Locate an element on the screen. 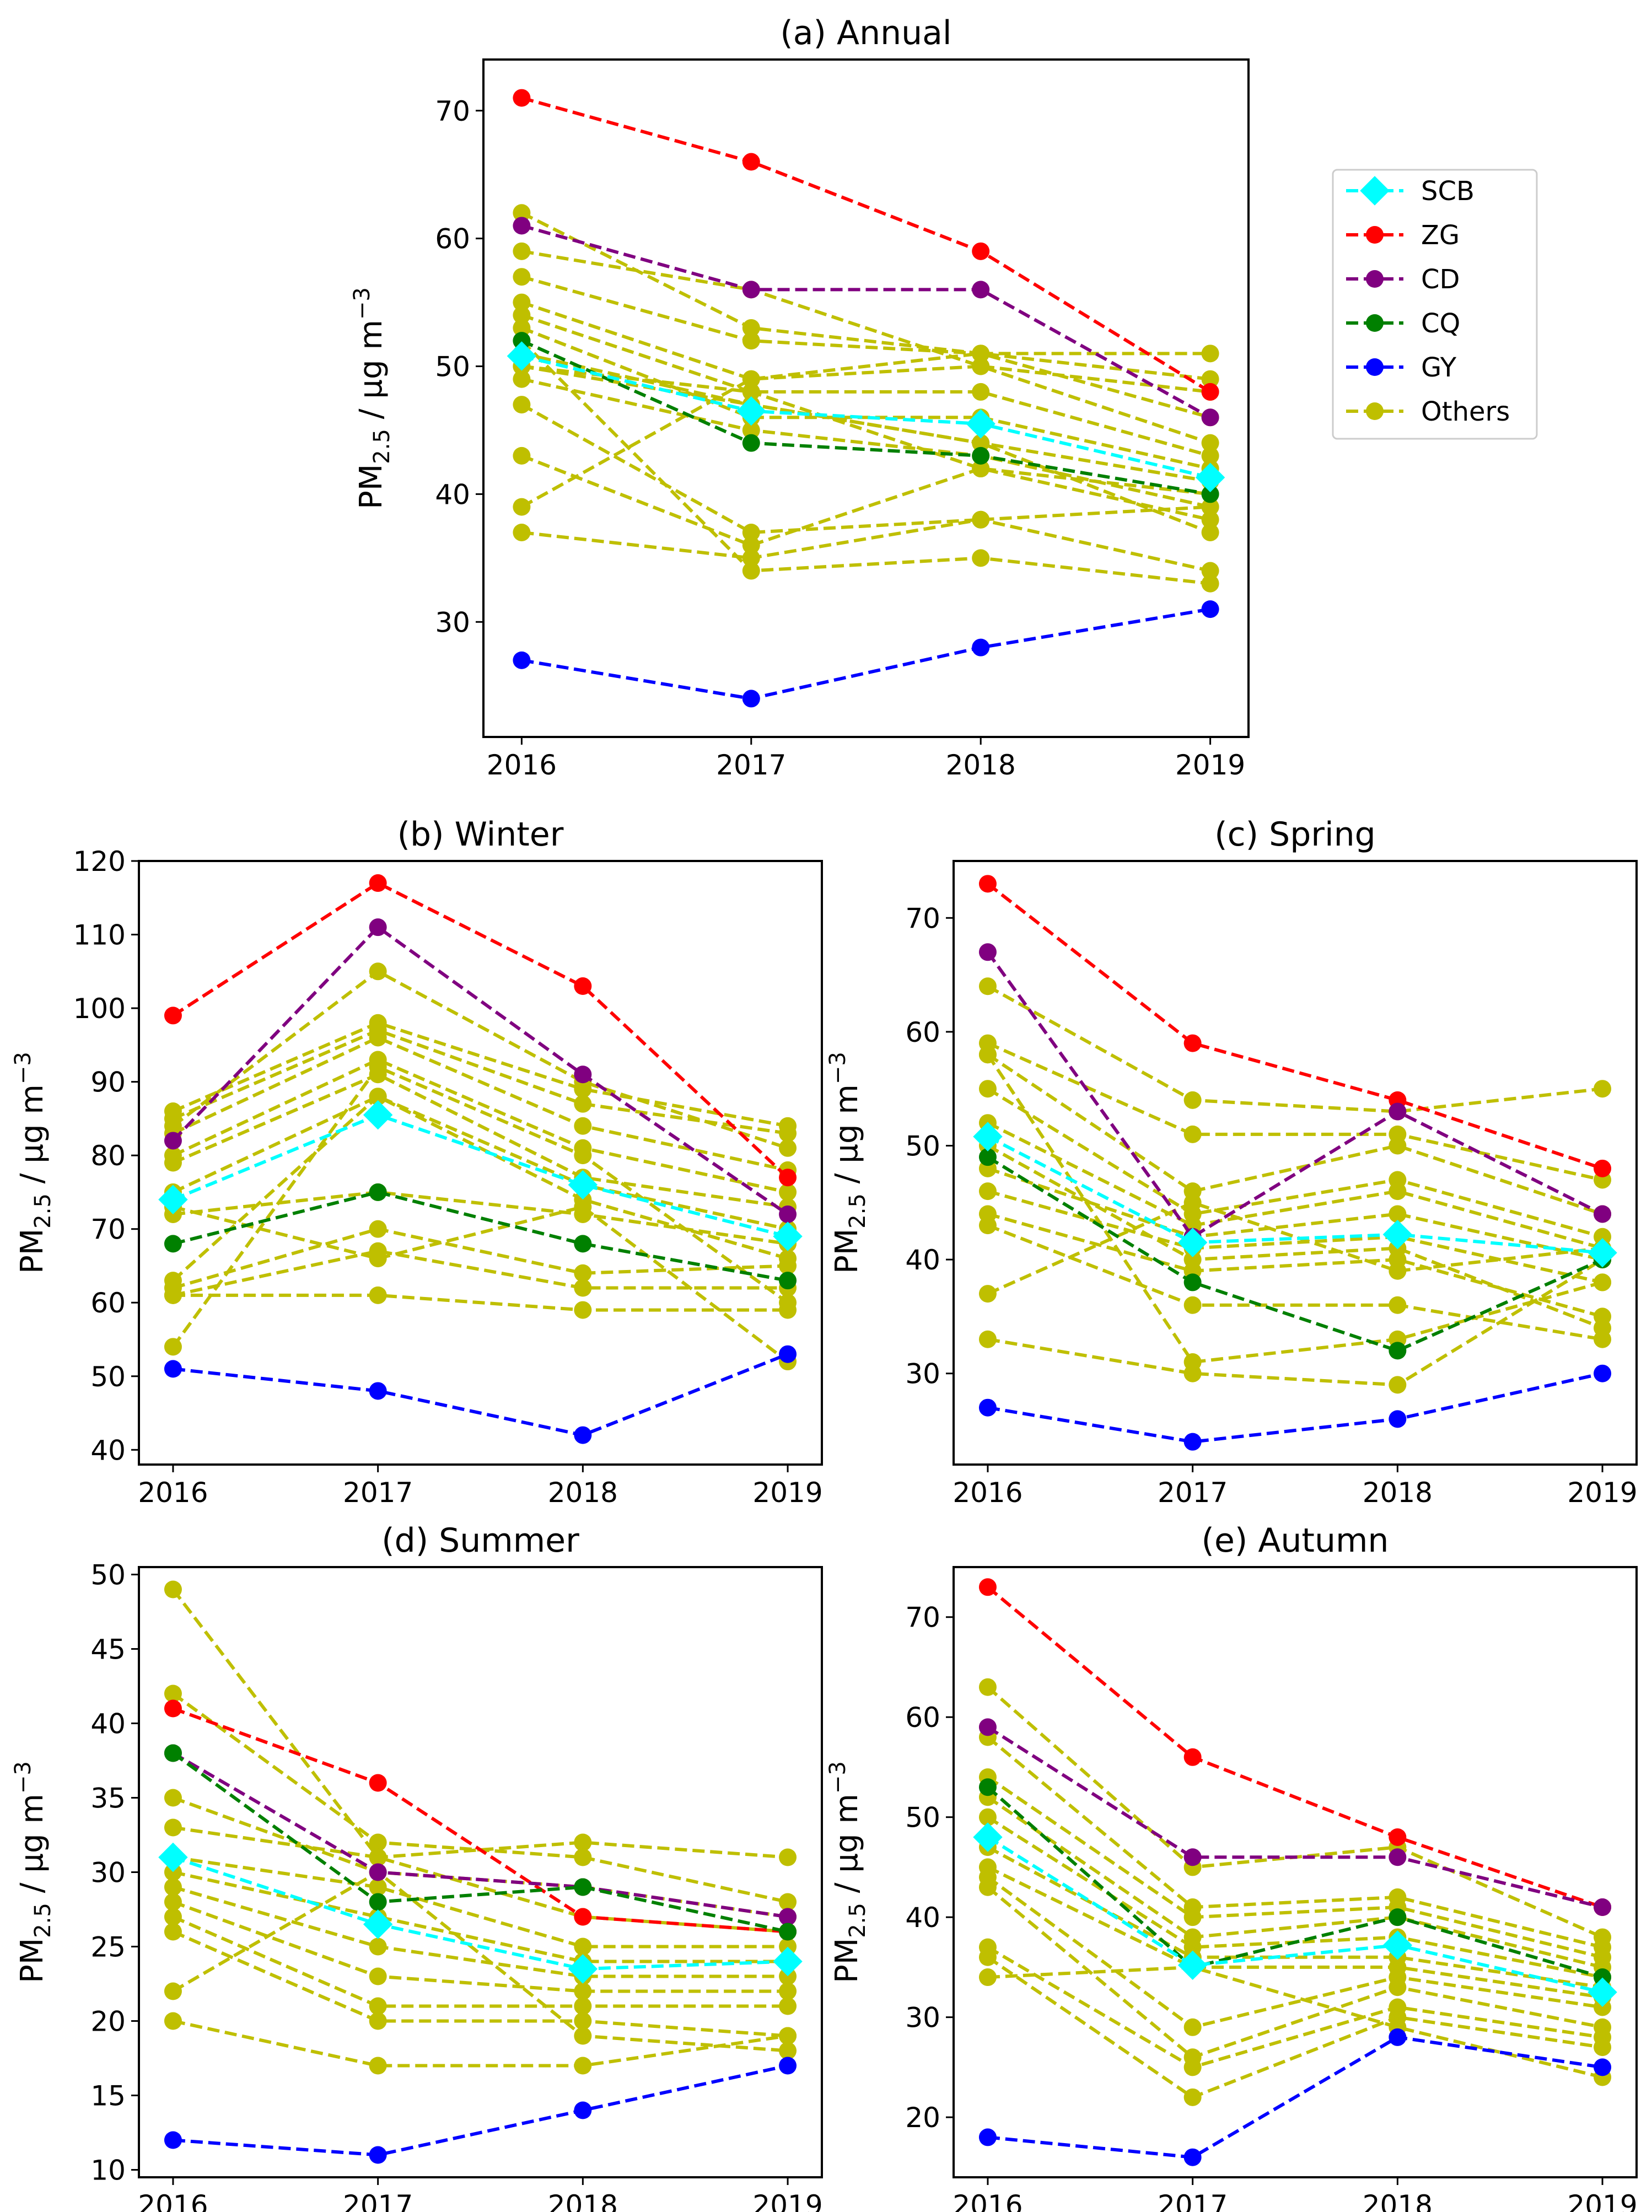  y-tick-label: 15 is located at coordinates (108, 2096).